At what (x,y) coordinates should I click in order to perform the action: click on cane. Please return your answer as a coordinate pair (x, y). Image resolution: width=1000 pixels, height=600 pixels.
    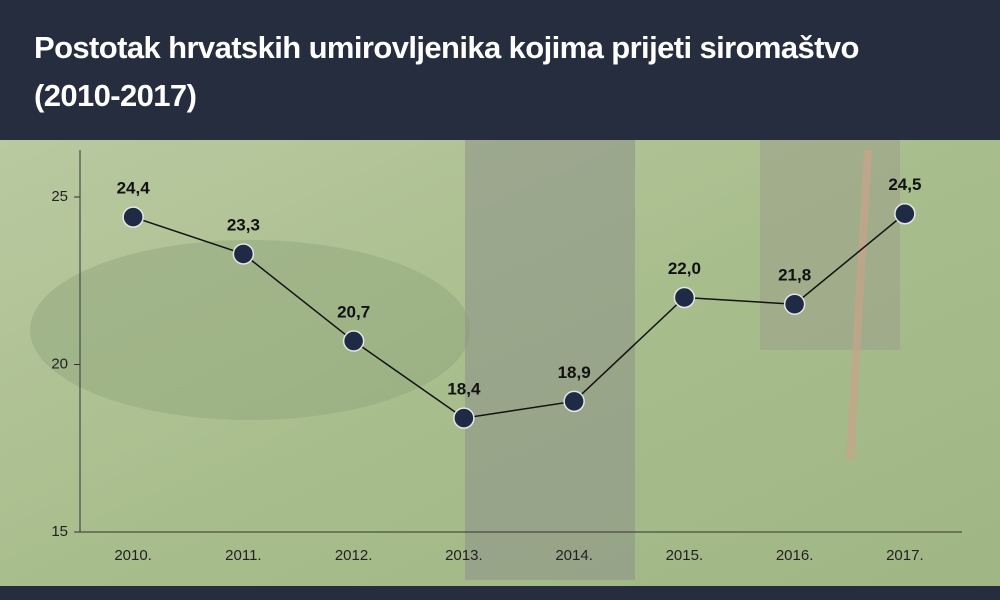
    Looking at the image, I should click on (859, 305).